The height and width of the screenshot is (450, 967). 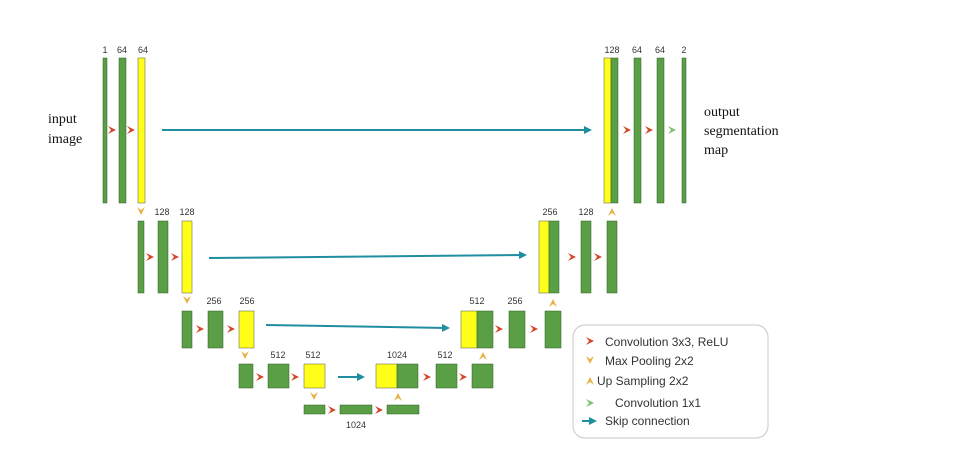 I want to click on legend-label-conv: Convolution 3x3, ReLU, so click(x=666, y=342).